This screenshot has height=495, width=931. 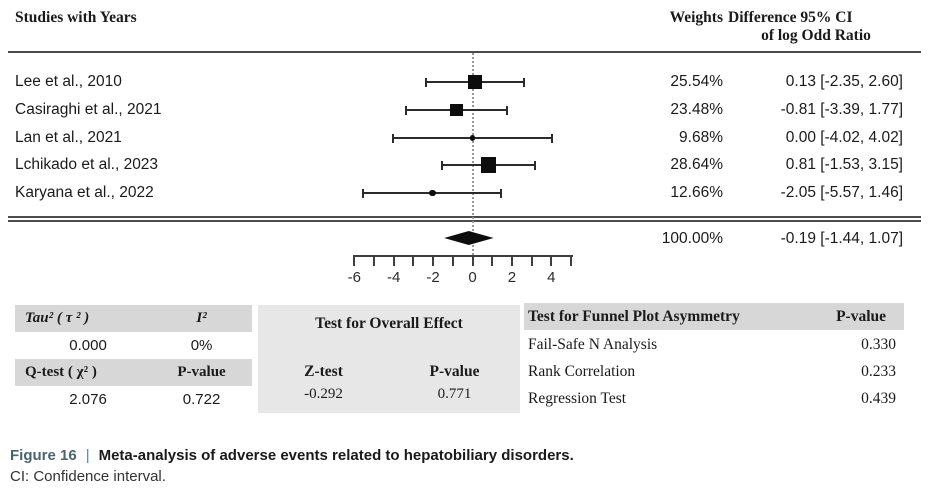 What do you see at coordinates (133, 318) in the screenshot?
I see `heterogeneity-header-row: Tau² ( τ ² ) I²` at bounding box center [133, 318].